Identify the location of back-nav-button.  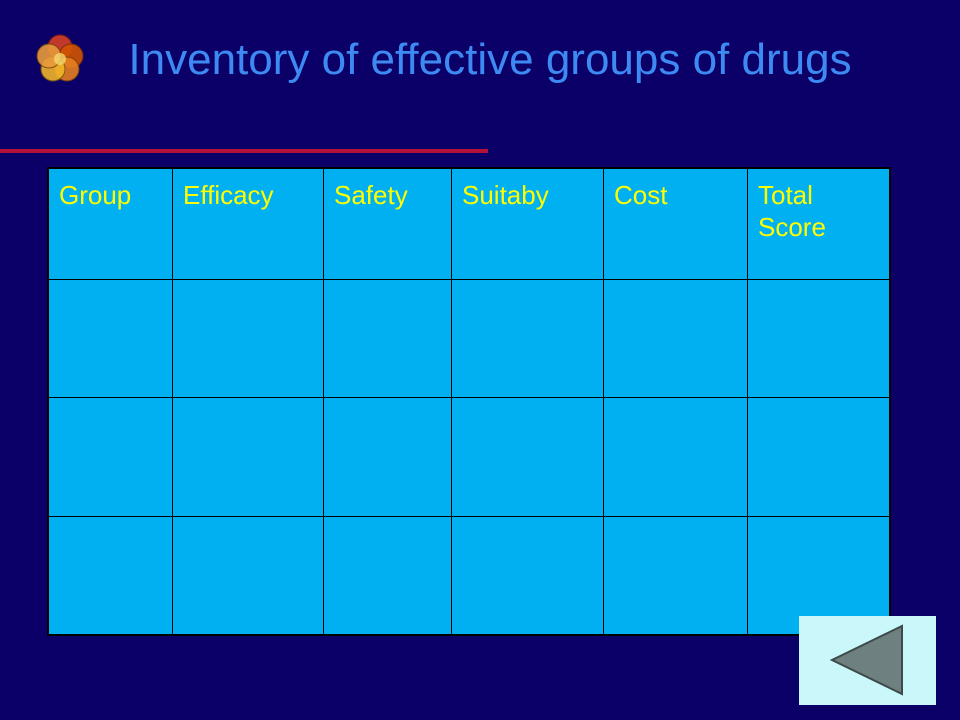
(867, 660).